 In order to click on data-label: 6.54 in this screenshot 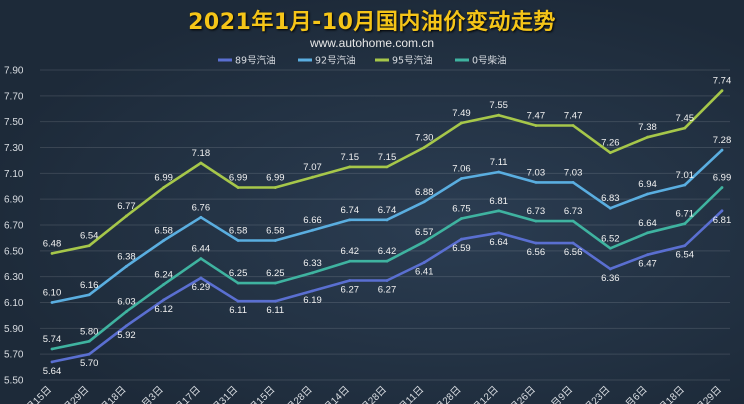, I will do `click(89, 236)`.